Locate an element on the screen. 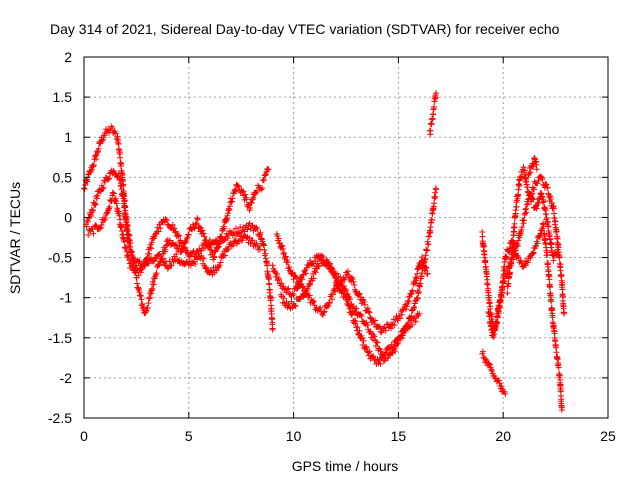 This screenshot has height=480, width=640. y-tick-label: -0.5 is located at coordinates (60, 258).